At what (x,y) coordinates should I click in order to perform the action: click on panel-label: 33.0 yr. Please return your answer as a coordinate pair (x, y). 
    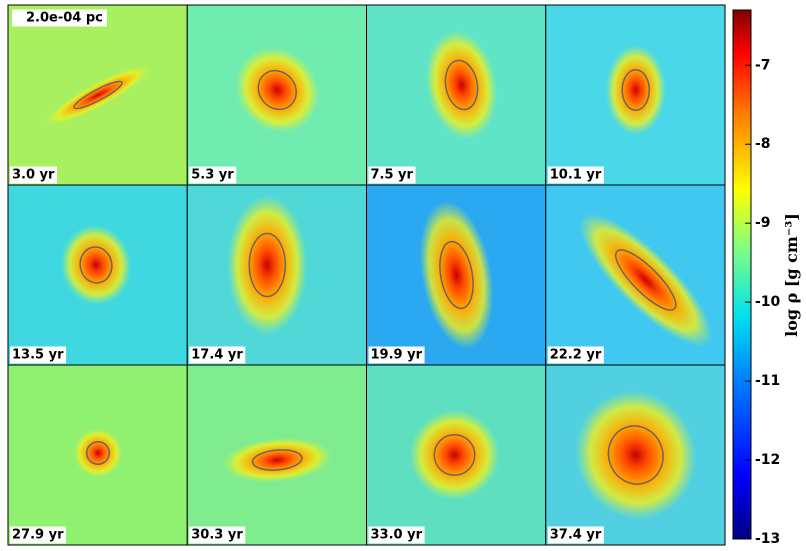
    Looking at the image, I should click on (397, 535).